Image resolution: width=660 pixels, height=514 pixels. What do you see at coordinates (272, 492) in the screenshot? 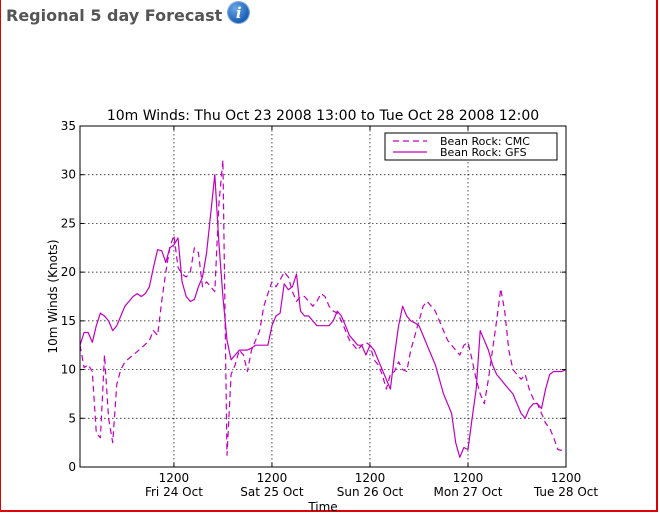
I see `x-tick-date-label: Sat 25 Oct` at bounding box center [272, 492].